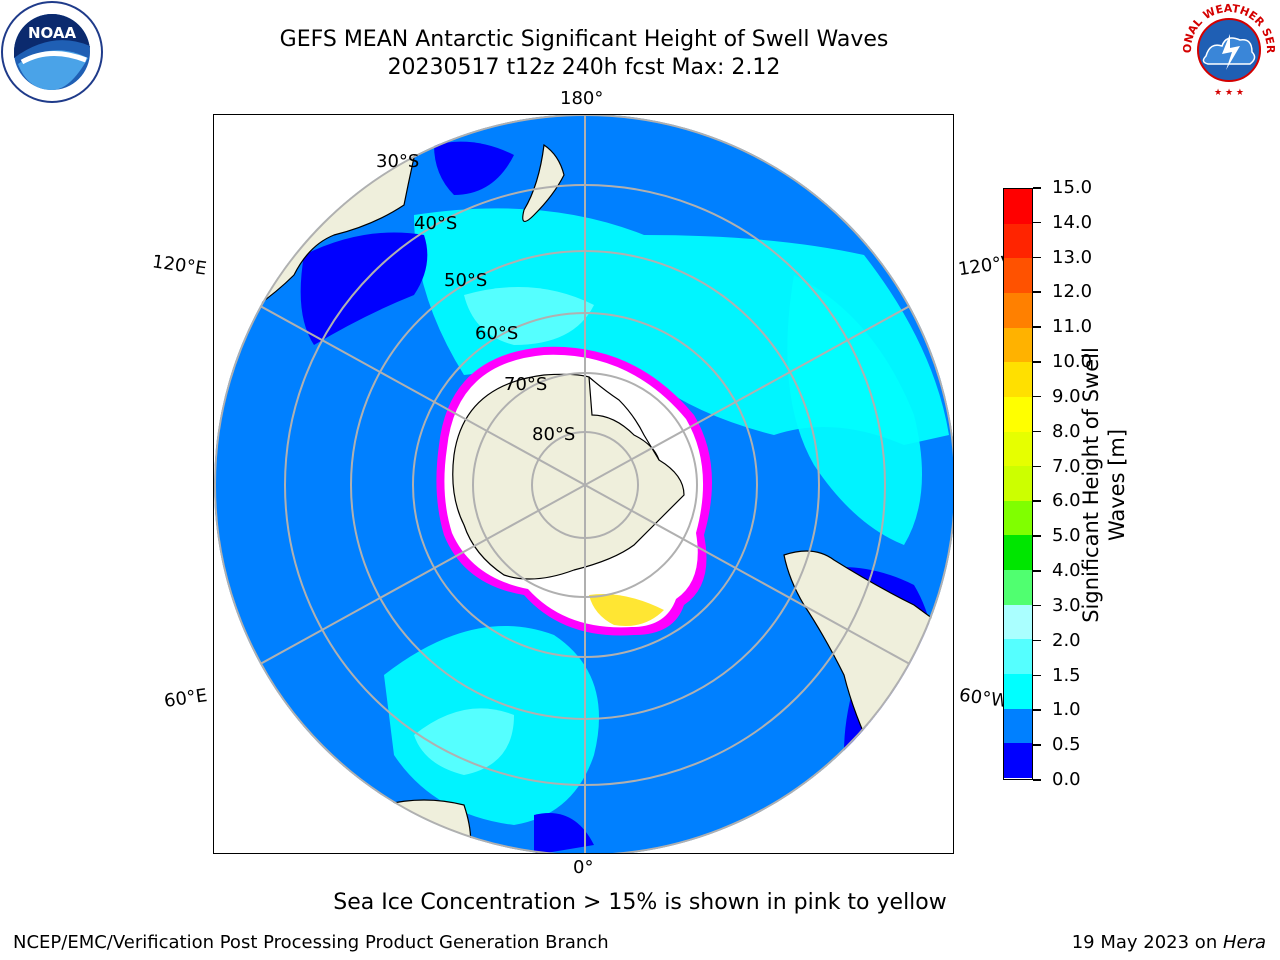  I want to click on colorbar-tick-label: 10.0, so click(1072, 362).